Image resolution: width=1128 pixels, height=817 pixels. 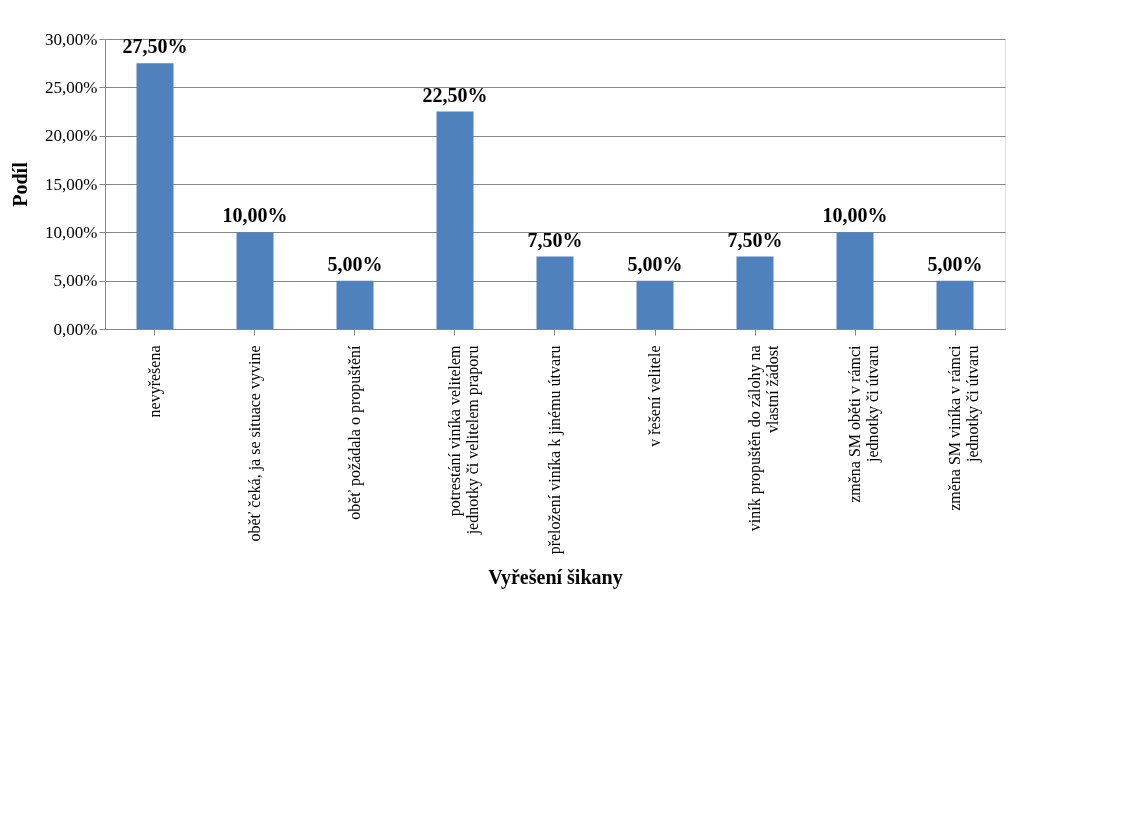 What do you see at coordinates (71, 184) in the screenshot?
I see `y-tick-label: 15,00%` at bounding box center [71, 184].